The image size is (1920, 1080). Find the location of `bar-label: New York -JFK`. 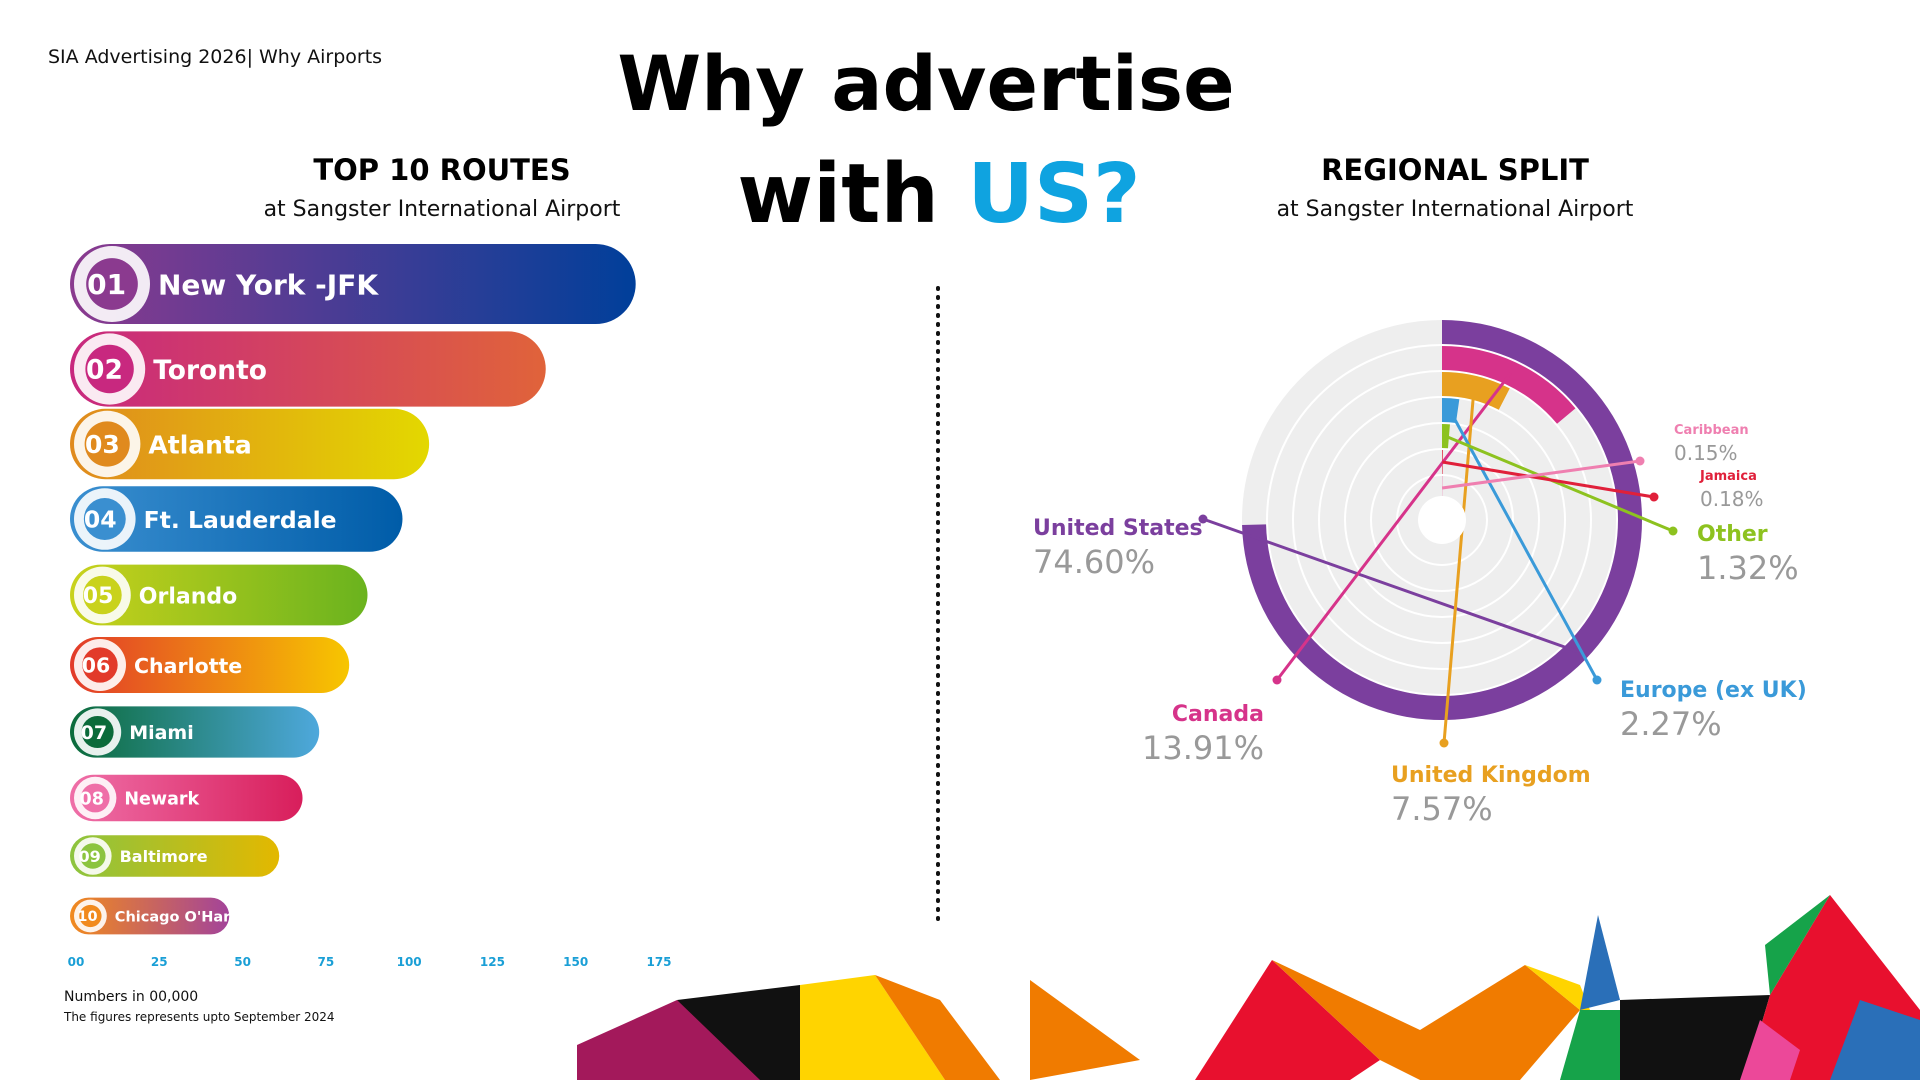

bar-label: New York -JFK is located at coordinates (268, 285).